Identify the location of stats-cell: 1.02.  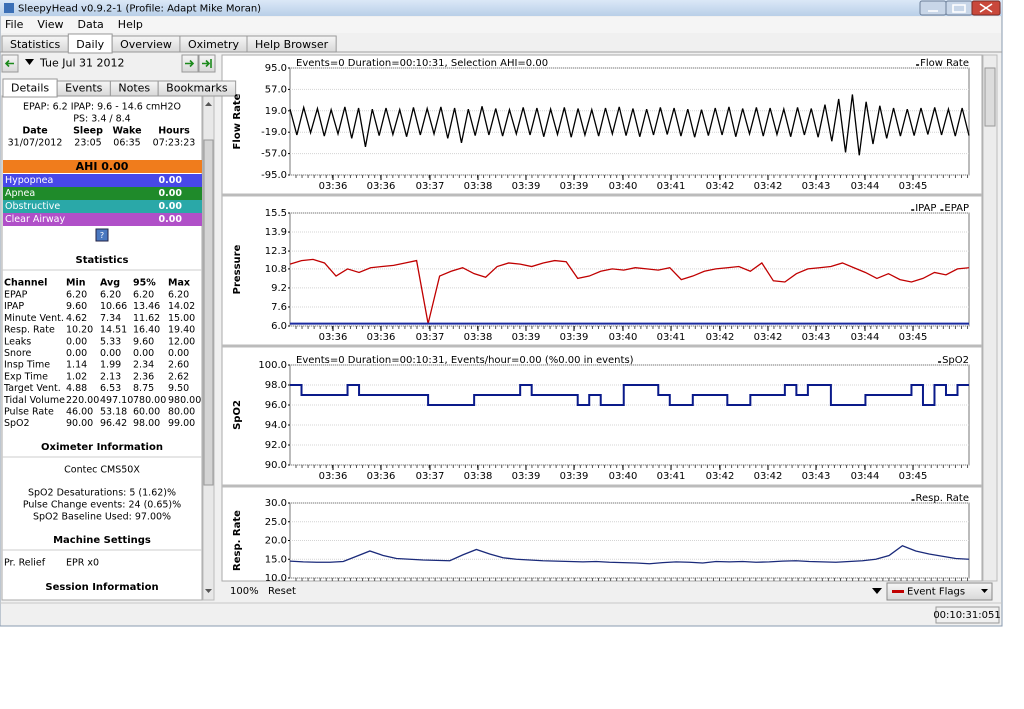
(76, 376).